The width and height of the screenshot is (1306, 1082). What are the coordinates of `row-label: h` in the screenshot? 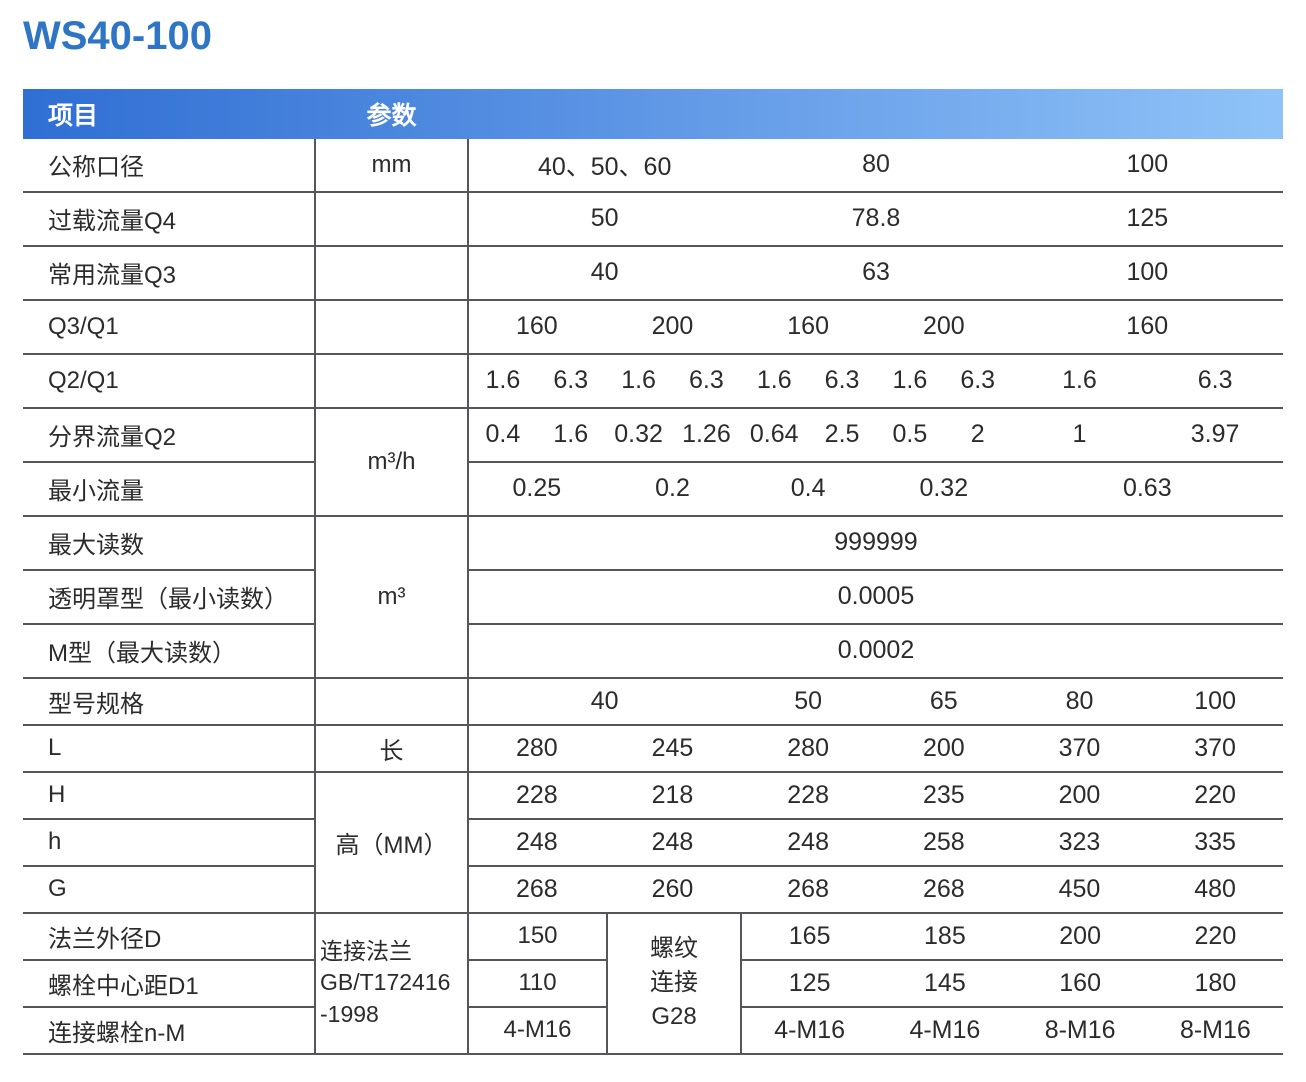 It's located at (168, 843).